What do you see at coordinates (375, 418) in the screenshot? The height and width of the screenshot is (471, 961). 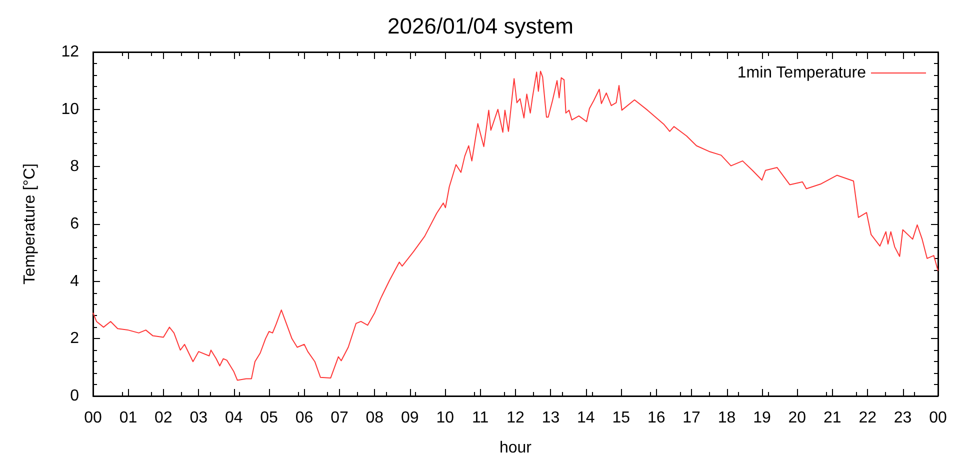 I see `x-tick-label: 08` at bounding box center [375, 418].